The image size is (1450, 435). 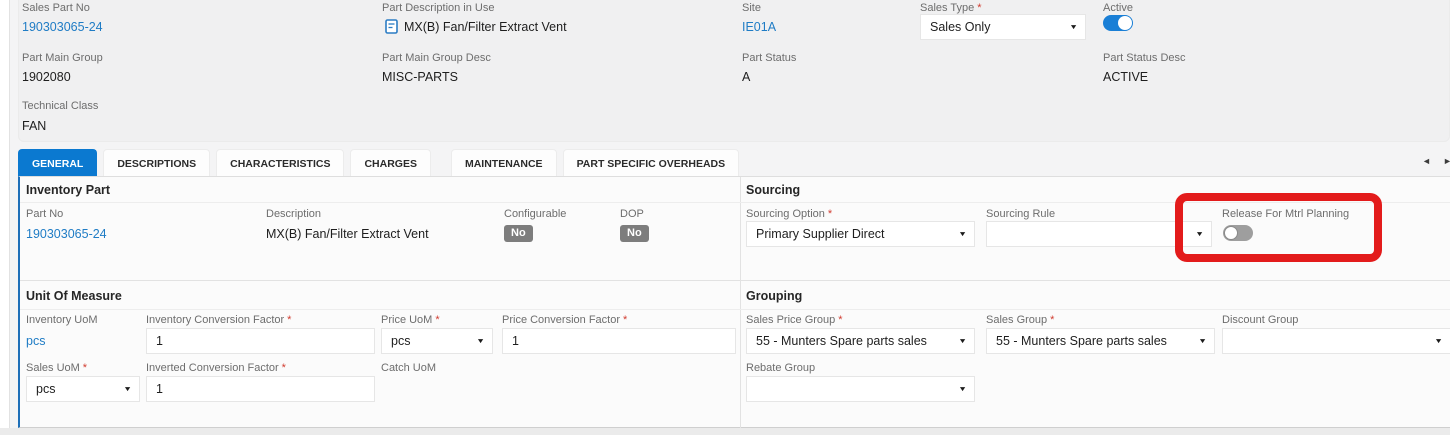 I want to click on dop-label: DOP, so click(x=632, y=214).